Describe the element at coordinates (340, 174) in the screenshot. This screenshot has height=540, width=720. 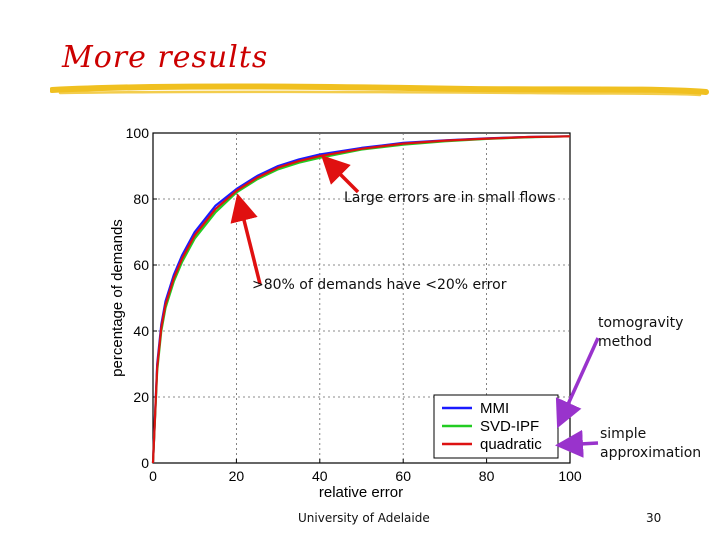
I see `arrow-large-errors` at that location.